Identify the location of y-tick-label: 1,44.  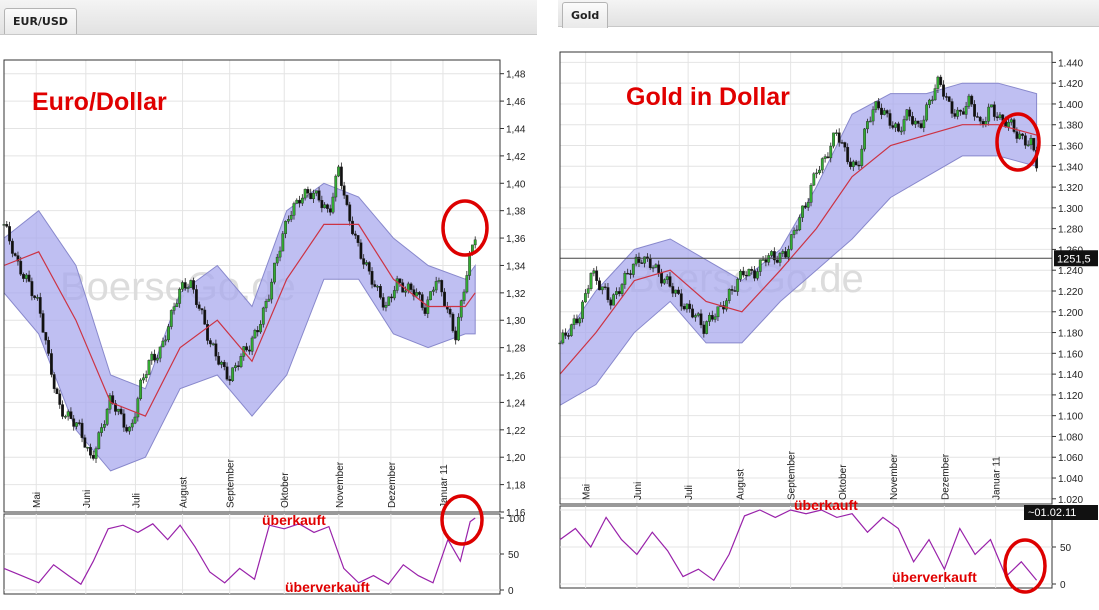
(516, 129).